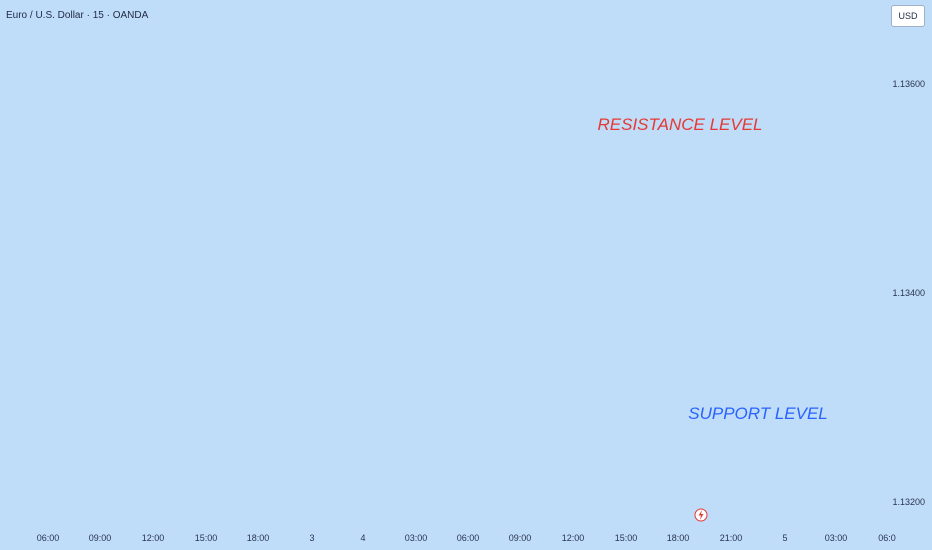  Describe the element at coordinates (758, 413) in the screenshot. I see `support-label: SUPPORT LEVEL` at that location.